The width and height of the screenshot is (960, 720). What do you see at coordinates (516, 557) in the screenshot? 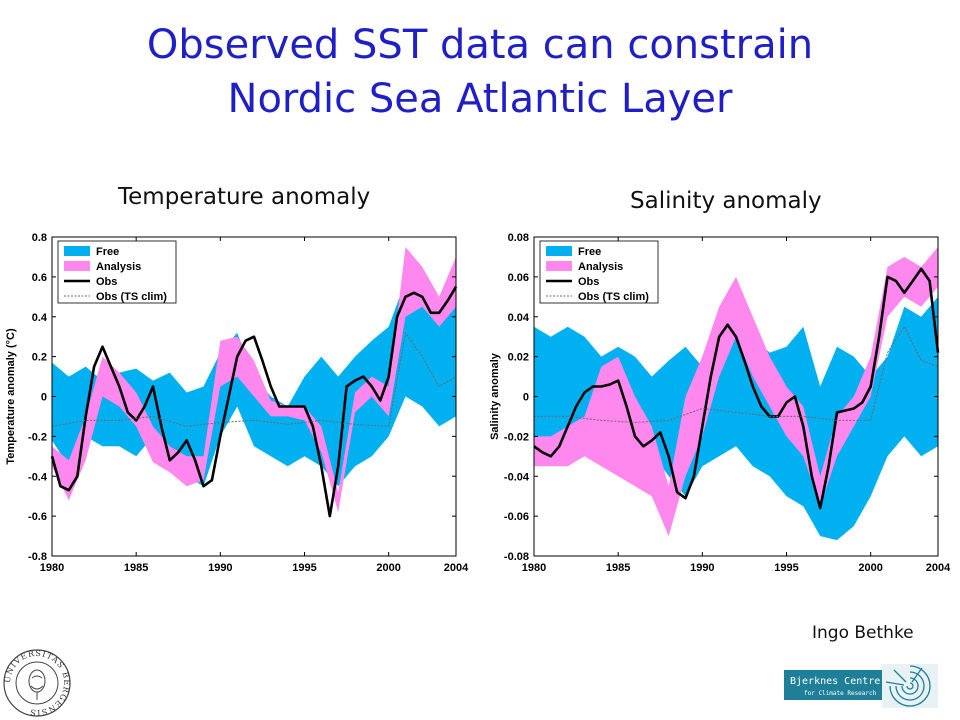
I see `y-tick-label: -0.08` at bounding box center [516, 557].